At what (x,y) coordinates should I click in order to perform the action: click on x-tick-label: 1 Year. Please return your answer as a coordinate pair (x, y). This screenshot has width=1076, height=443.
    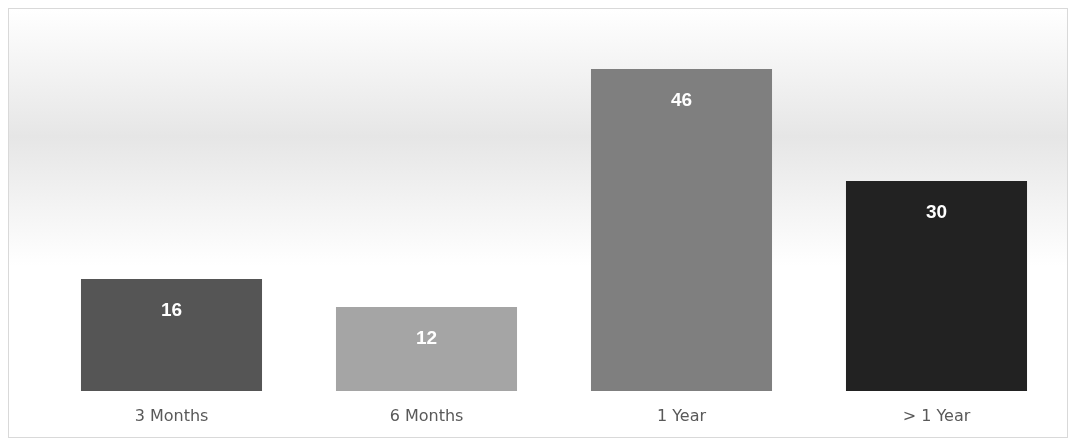
    Looking at the image, I should click on (681, 415).